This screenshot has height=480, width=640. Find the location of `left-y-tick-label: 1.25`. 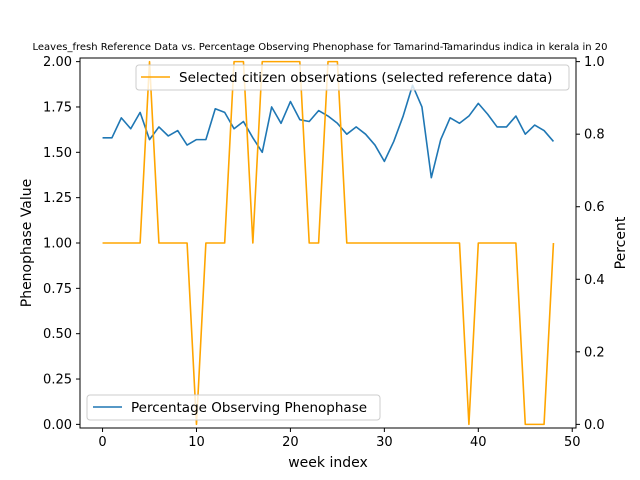

left-y-tick-label: 1.25 is located at coordinates (57, 198).